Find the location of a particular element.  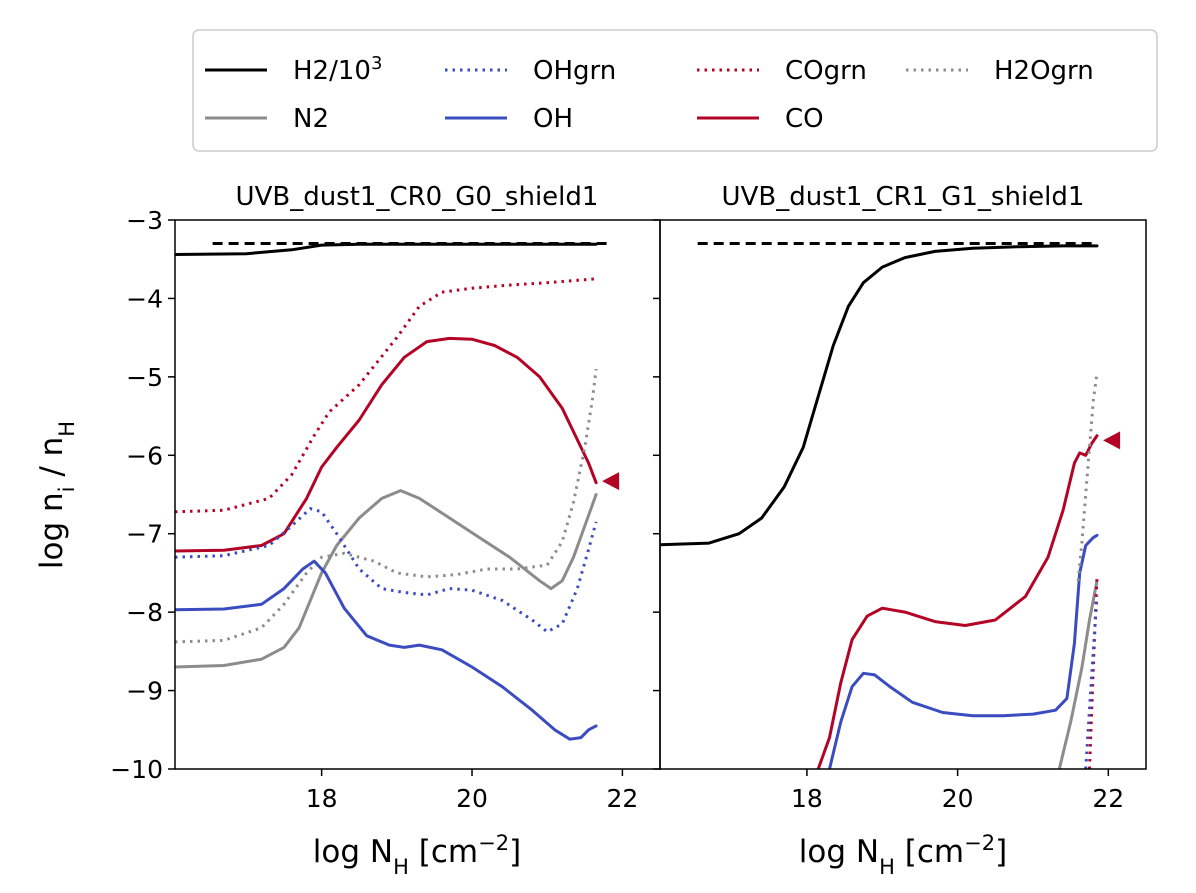

legend: H2/103 OHgrn COgrn H2Ogrn N2 OH CO is located at coordinates (675, 90).